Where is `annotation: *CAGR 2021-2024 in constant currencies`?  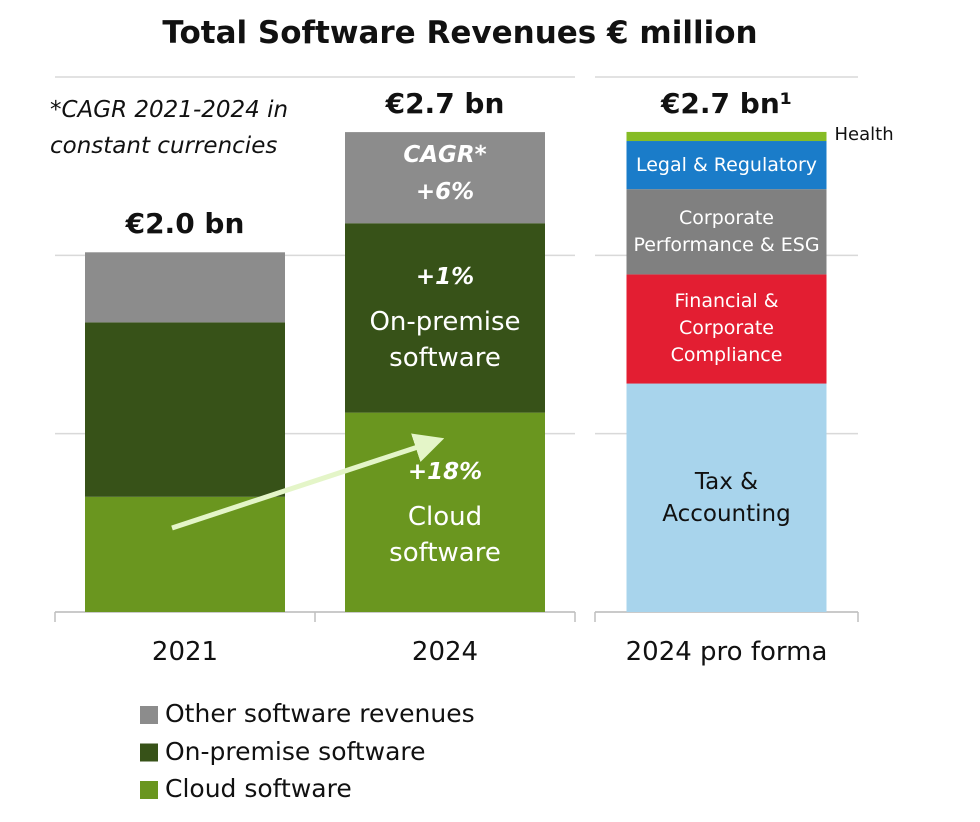
annotation: *CAGR 2021-2024 in constant currencies is located at coordinates (169, 128).